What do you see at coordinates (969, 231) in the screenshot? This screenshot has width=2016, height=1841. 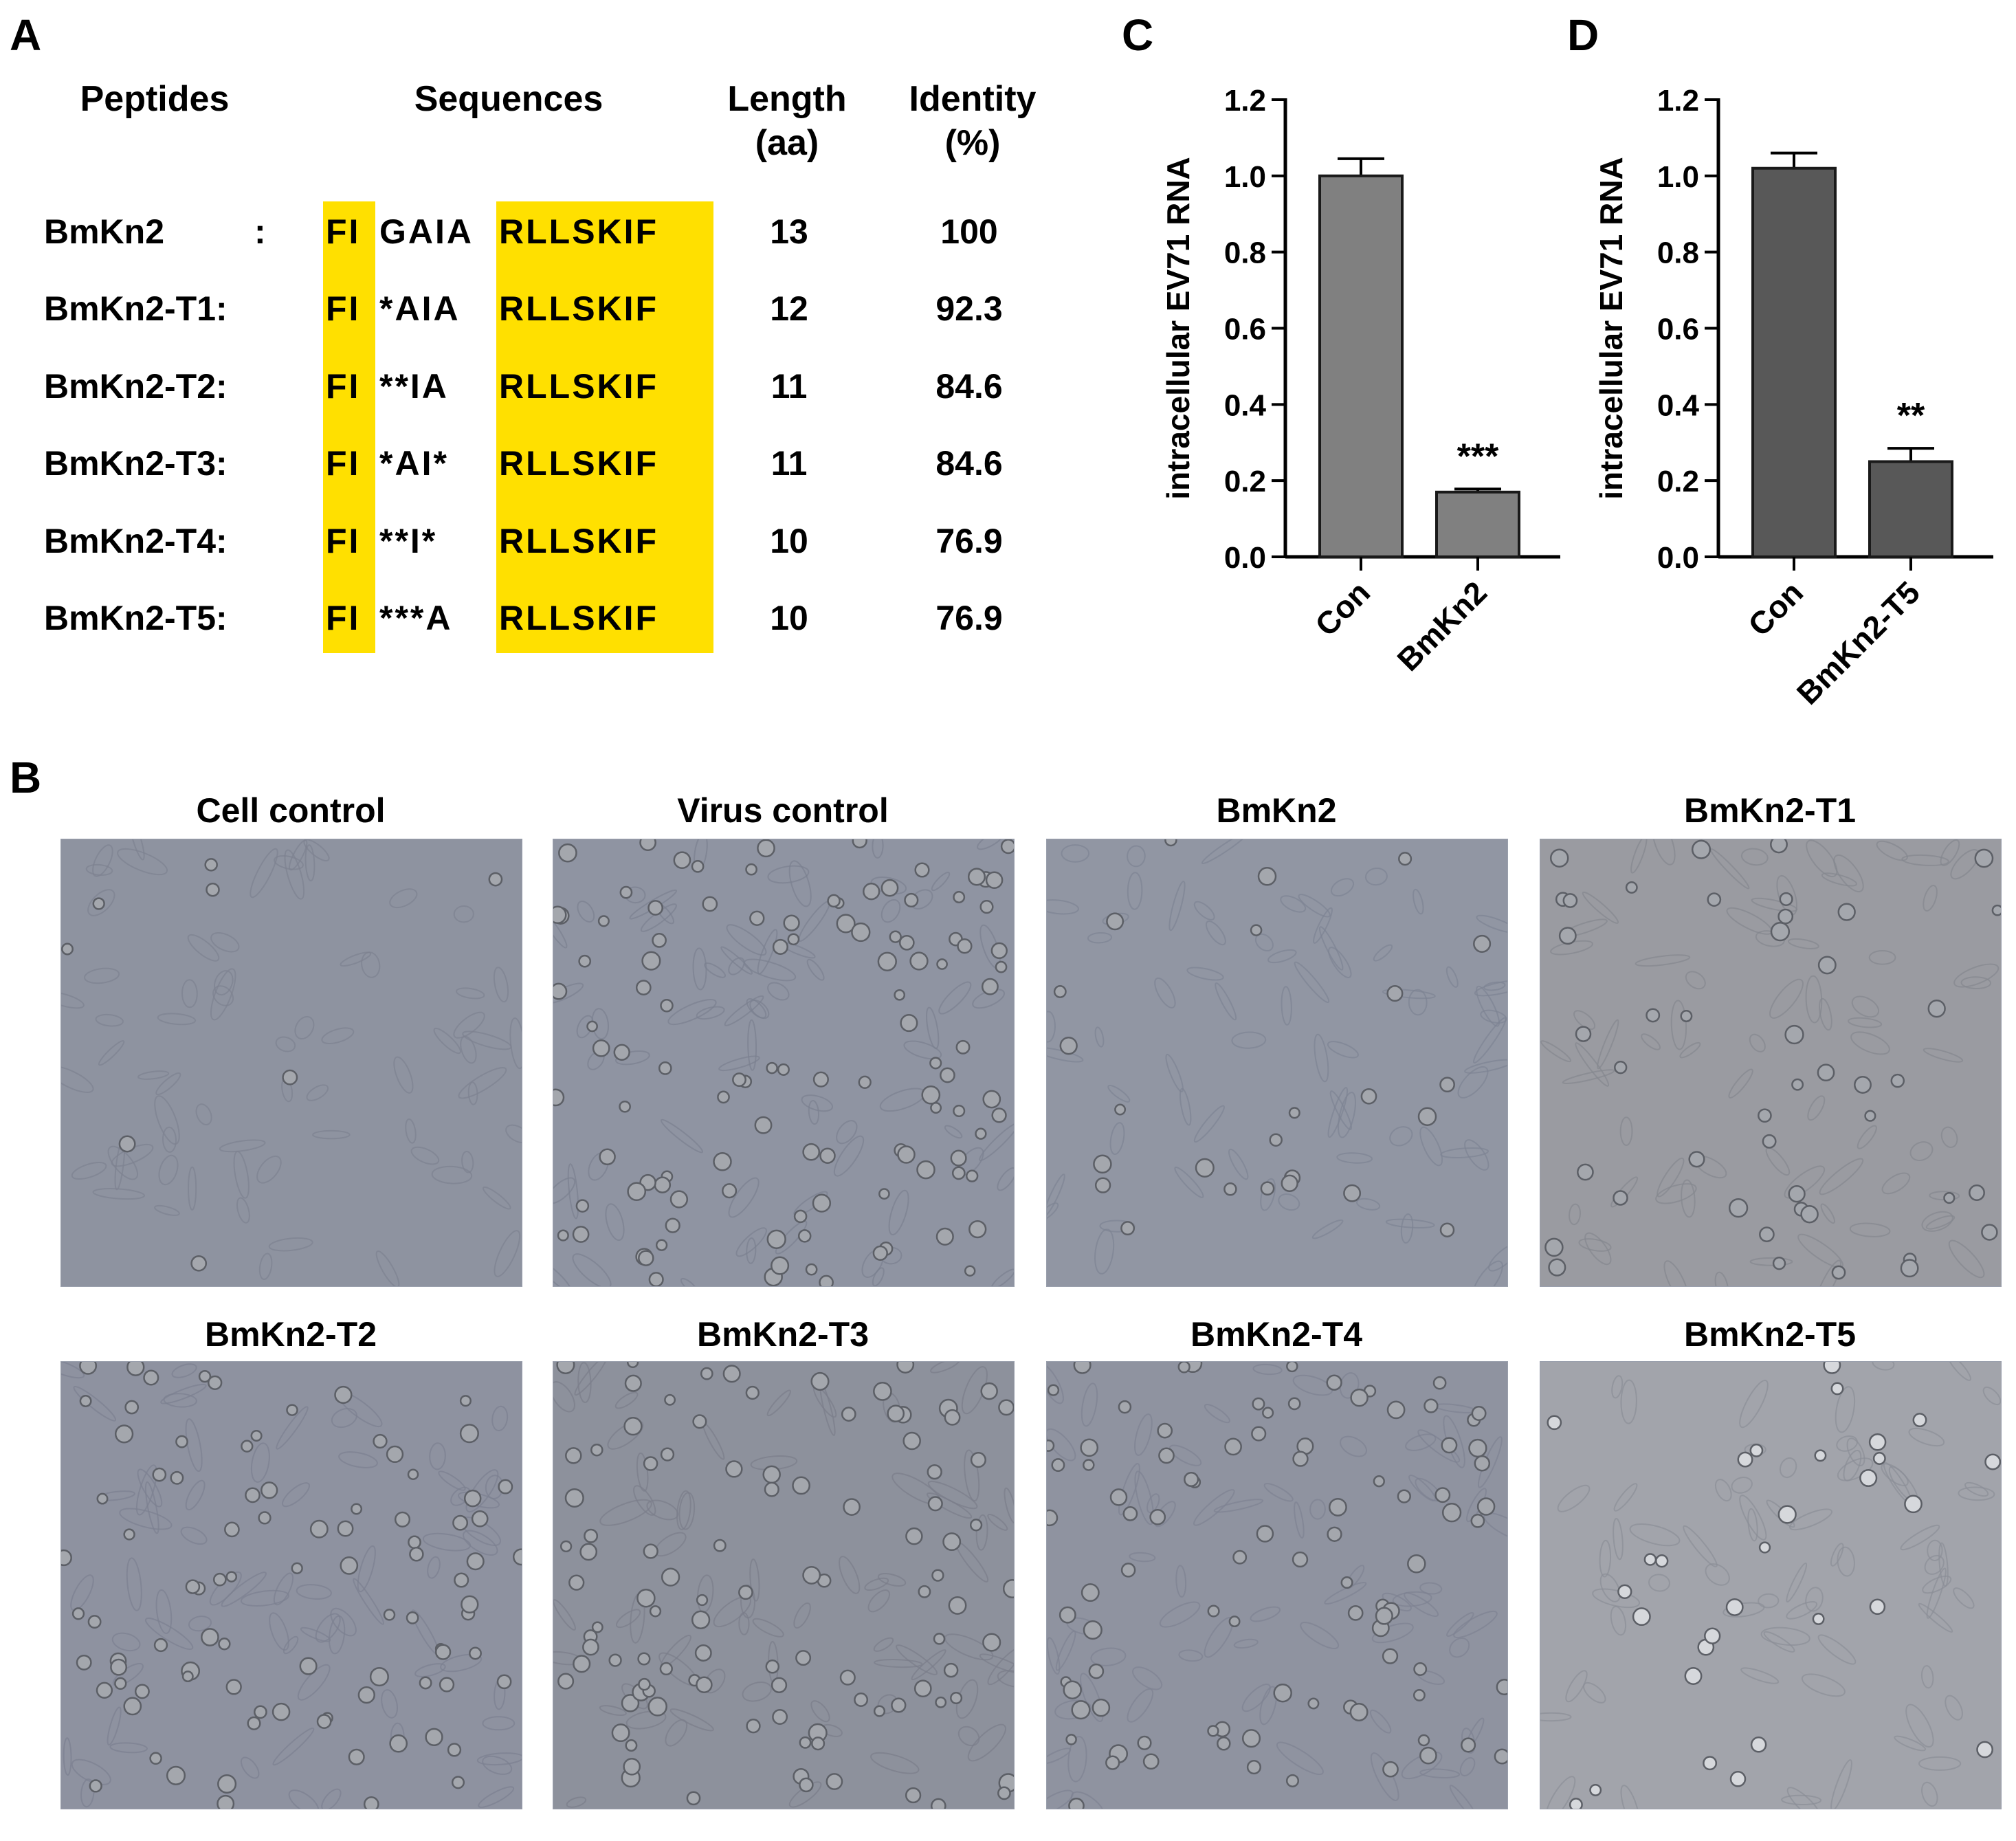 I see `peptide-identity: 100` at bounding box center [969, 231].